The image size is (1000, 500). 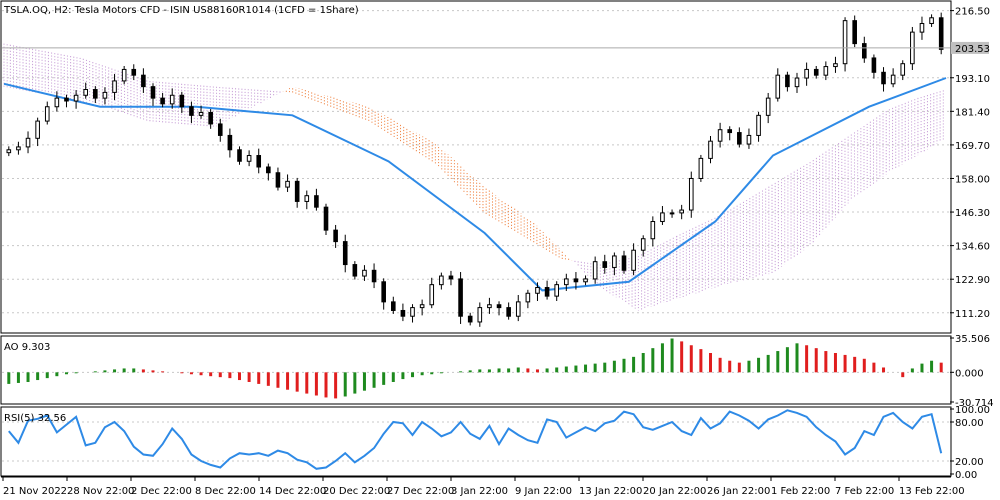 I want to click on time-tick-label: 21 Nov 2022, so click(x=35, y=491).